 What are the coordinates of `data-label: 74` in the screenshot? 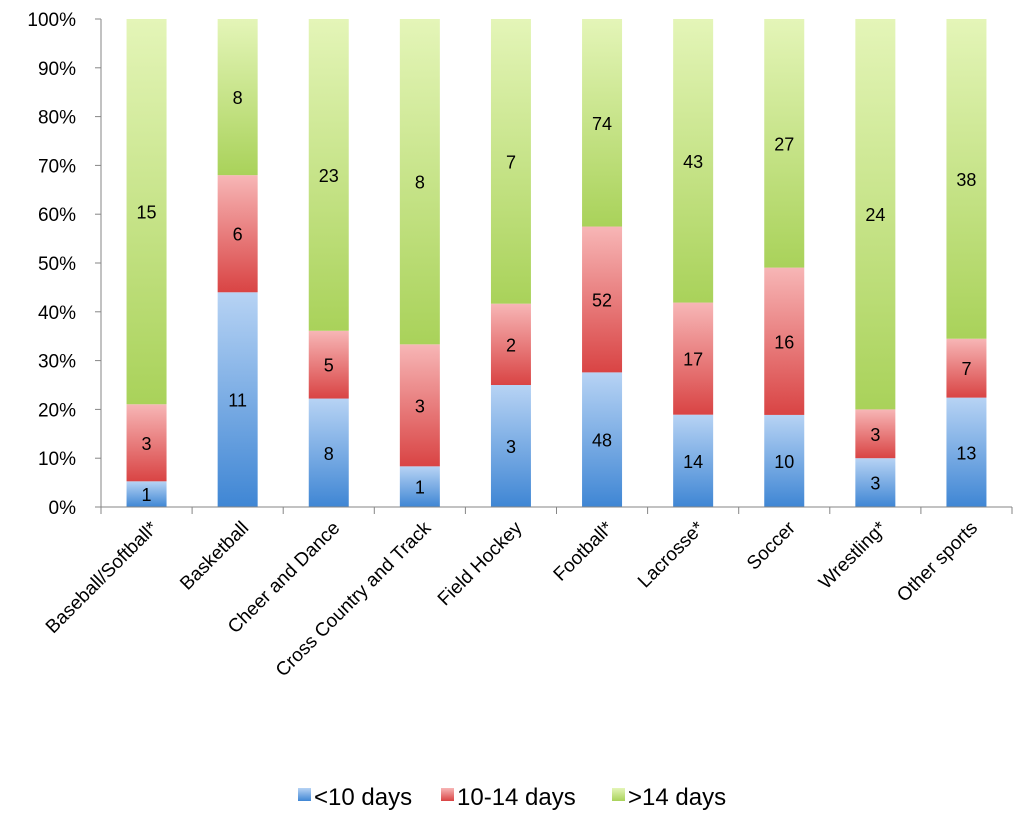 It's located at (602, 124).